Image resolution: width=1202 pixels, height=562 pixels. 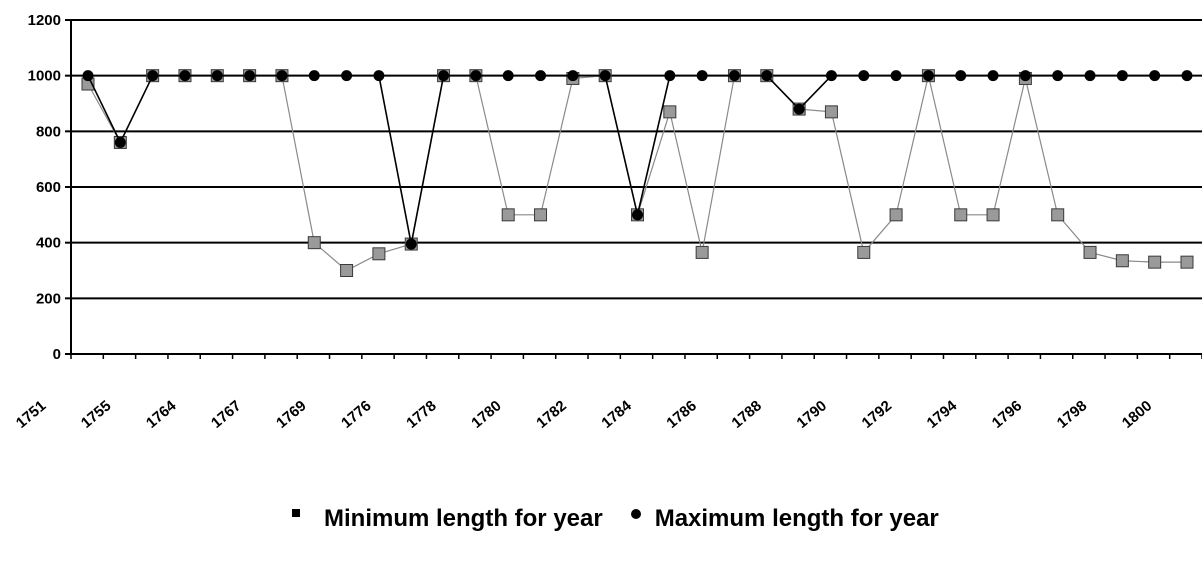 I want to click on circle-marker-icon, so click(x=635, y=514).